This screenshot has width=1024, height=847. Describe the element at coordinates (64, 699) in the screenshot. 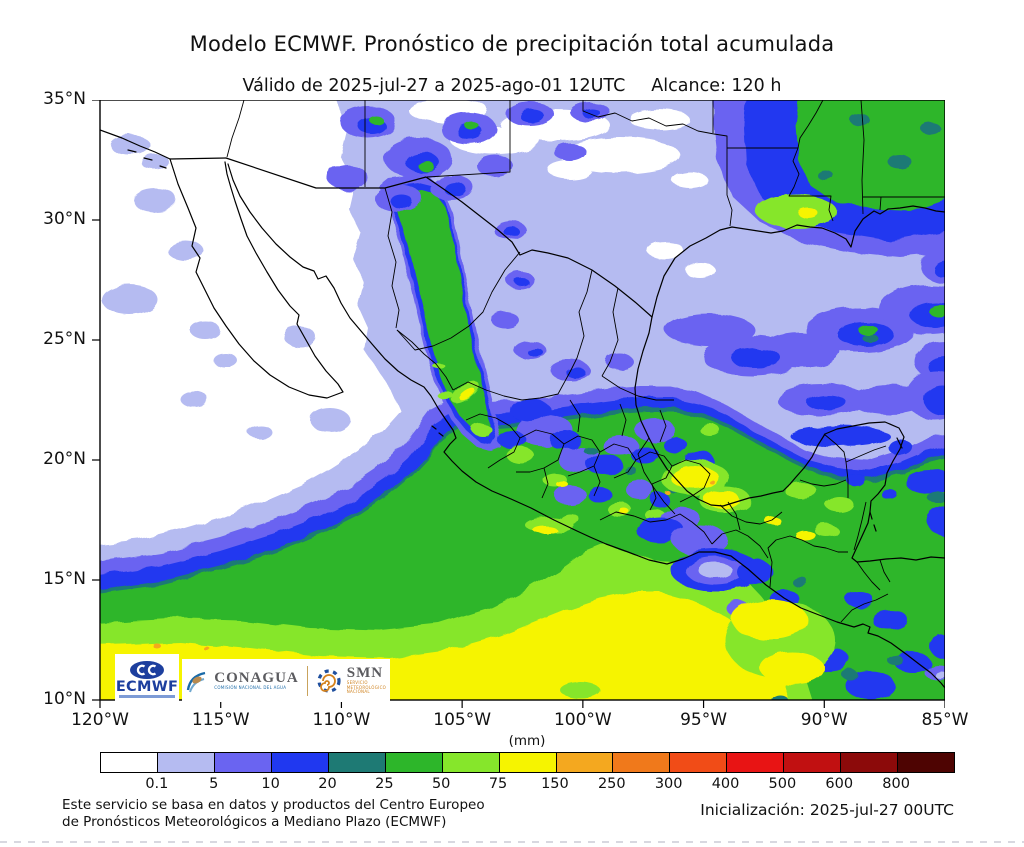

I see `lat-tick-label: 10°N` at that location.